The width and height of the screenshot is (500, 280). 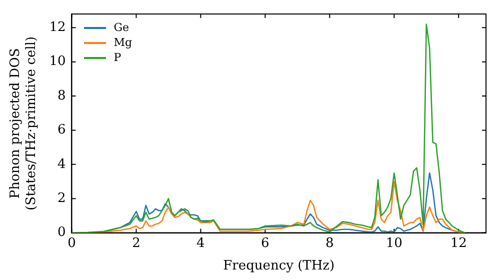 What do you see at coordinates (61, 130) in the screenshot?
I see `y-tick-label: 6` at bounding box center [61, 130].